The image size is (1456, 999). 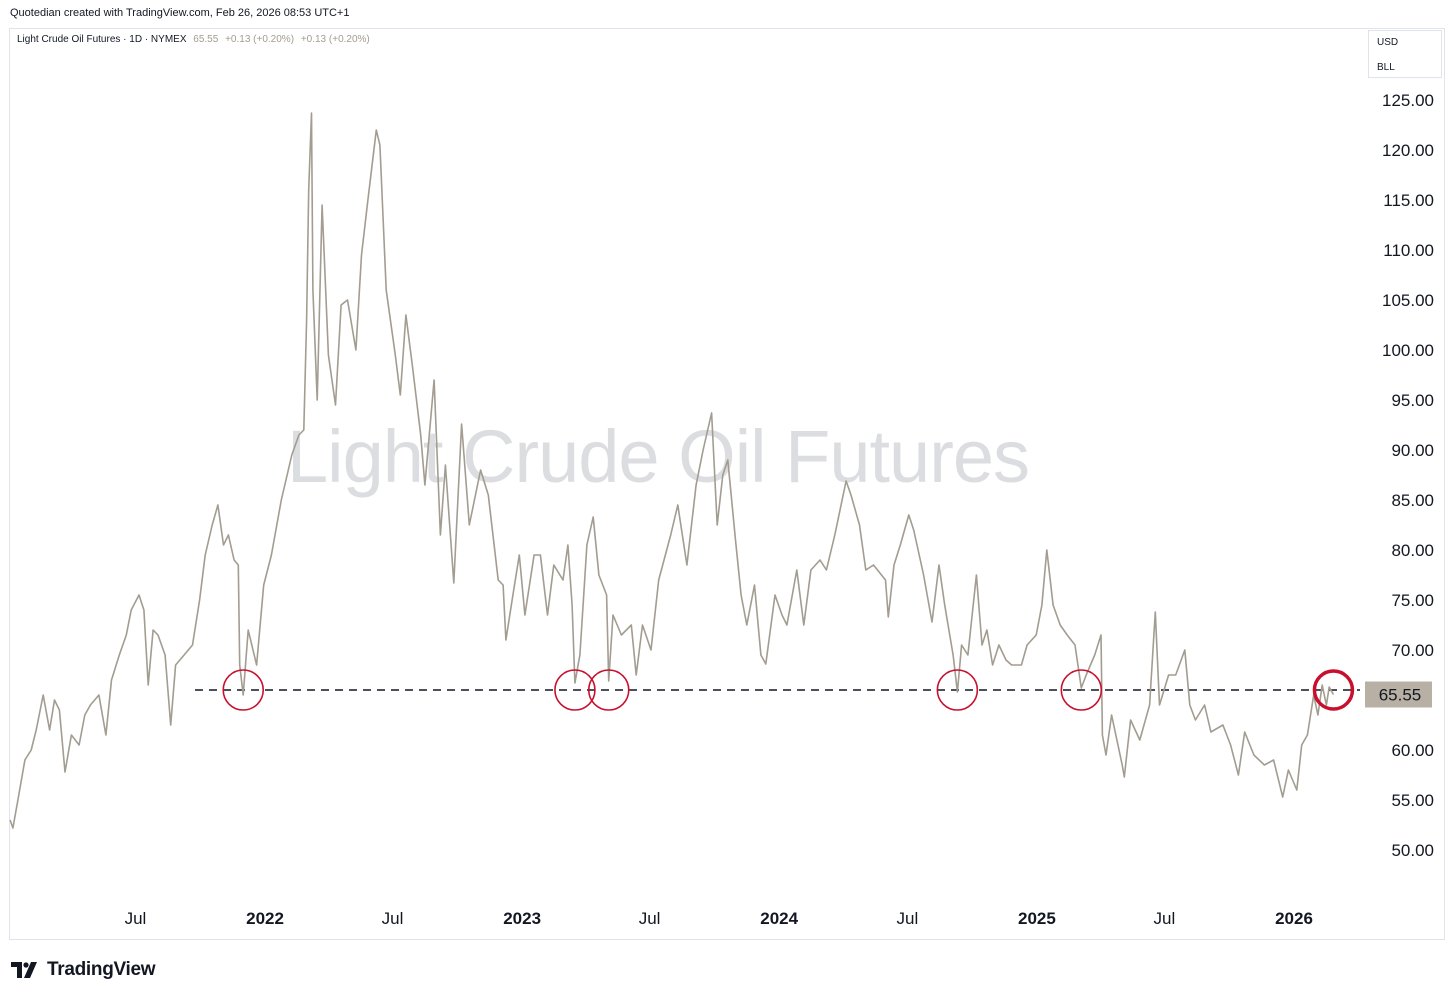 I want to click on y-tick-label: 55.00, so click(x=1412, y=800).